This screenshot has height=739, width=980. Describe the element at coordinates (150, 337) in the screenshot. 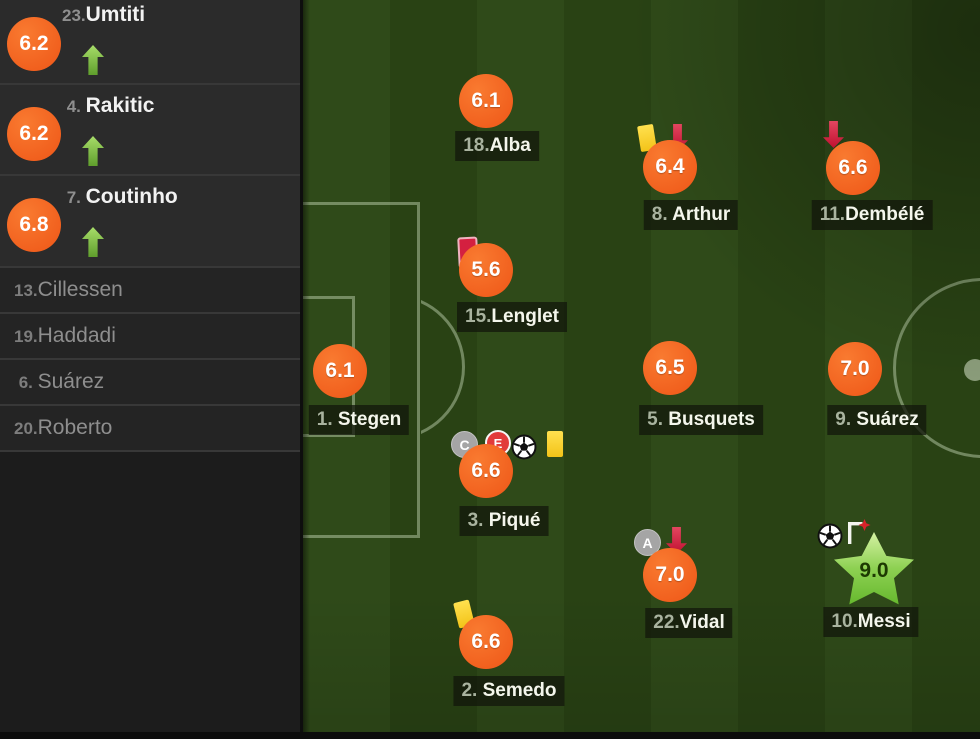

I see `bench-row-haddadi: 19.Haddadi` at that location.